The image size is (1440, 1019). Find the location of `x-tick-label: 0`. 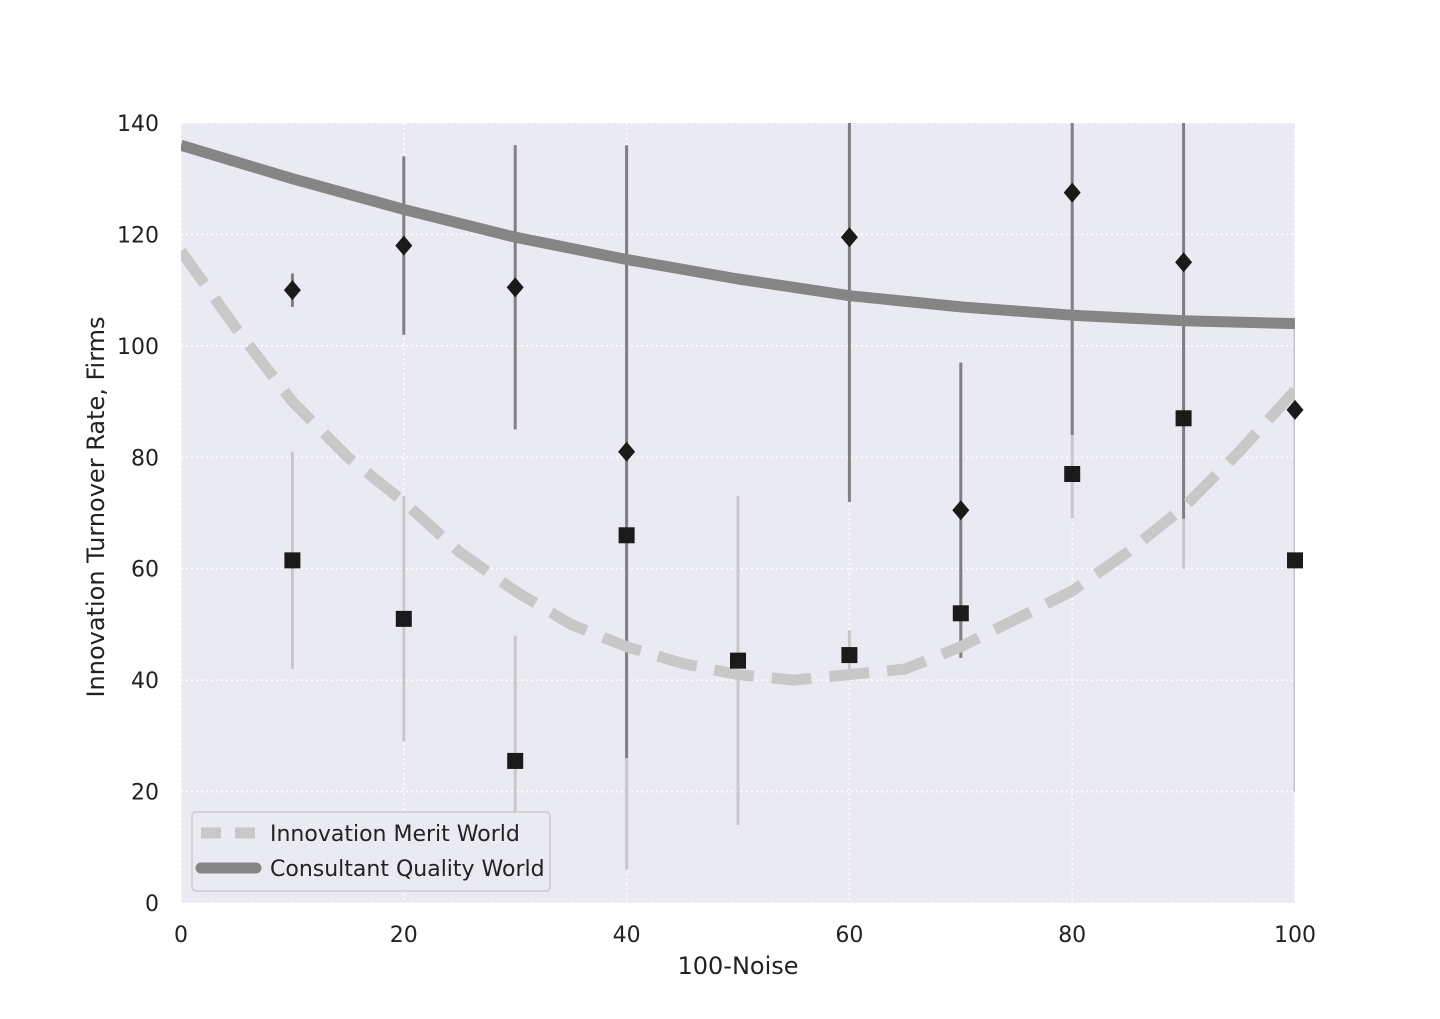

x-tick-label: 0 is located at coordinates (181, 935).